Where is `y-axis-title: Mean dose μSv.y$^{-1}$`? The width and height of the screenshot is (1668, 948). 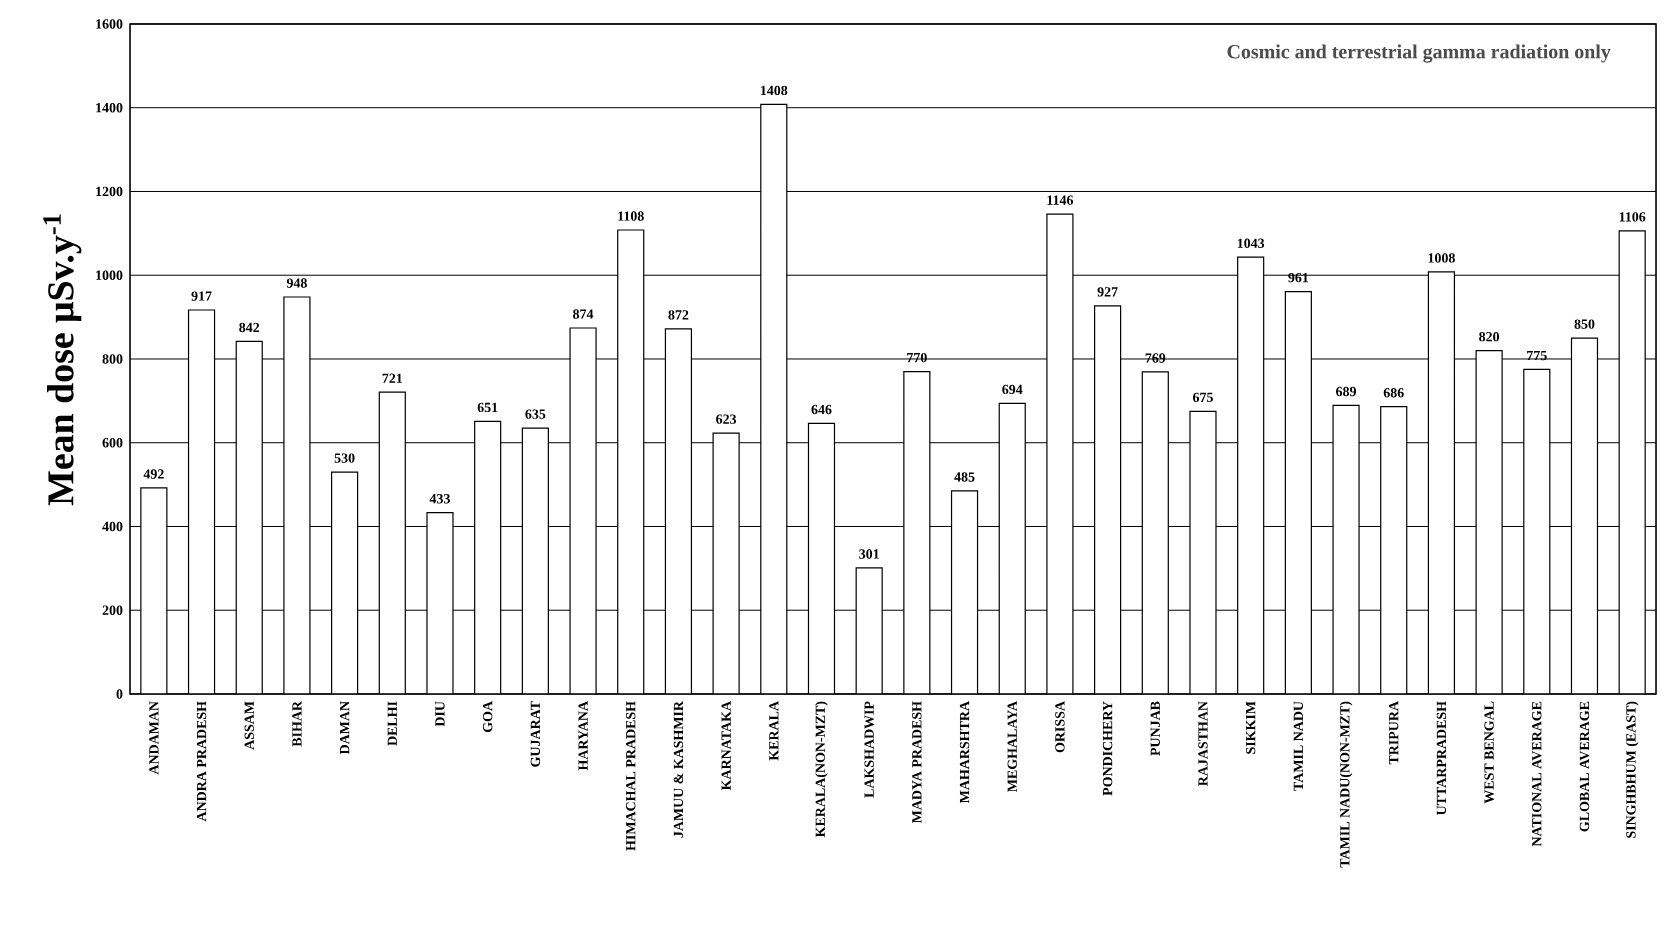 y-axis-title: Mean dose μSv.y$^{-1}$ is located at coordinates (62, 360).